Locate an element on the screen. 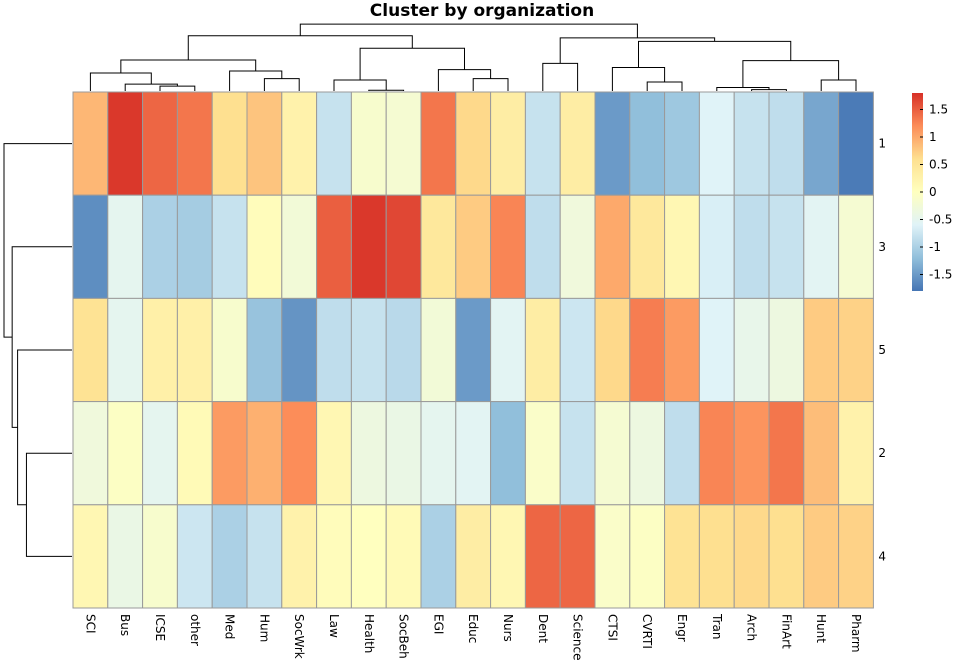 This screenshot has height=672, width=960. legend-tick-label: 1 is located at coordinates (933, 137).